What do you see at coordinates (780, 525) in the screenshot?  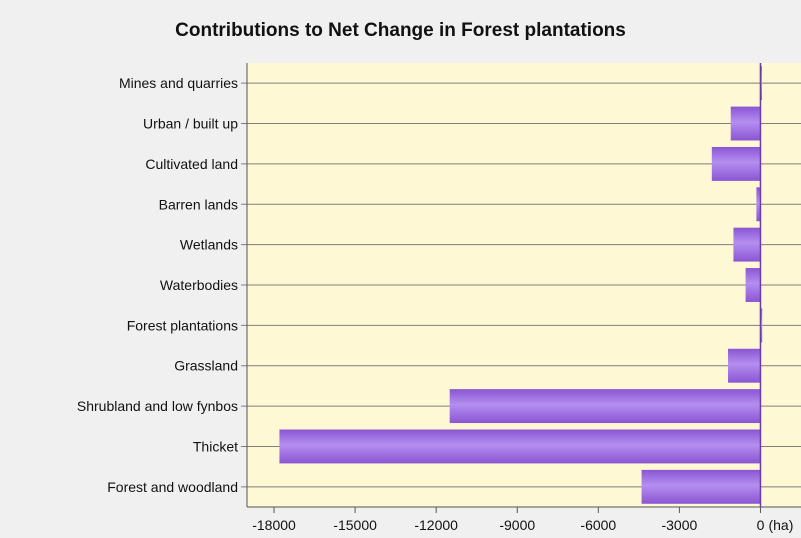 I see `unit-label: (ha)` at bounding box center [780, 525].